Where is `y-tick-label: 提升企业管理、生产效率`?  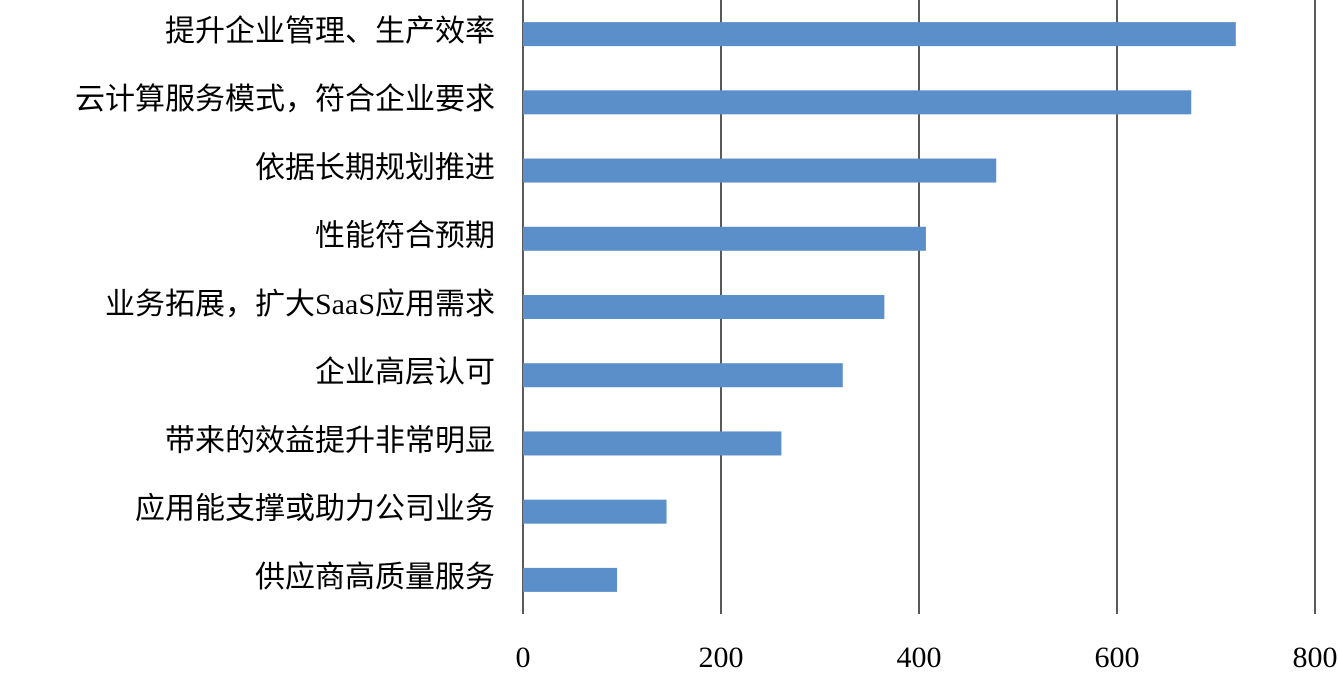 y-tick-label: 提升企业管理、生产效率 is located at coordinates (330, 31).